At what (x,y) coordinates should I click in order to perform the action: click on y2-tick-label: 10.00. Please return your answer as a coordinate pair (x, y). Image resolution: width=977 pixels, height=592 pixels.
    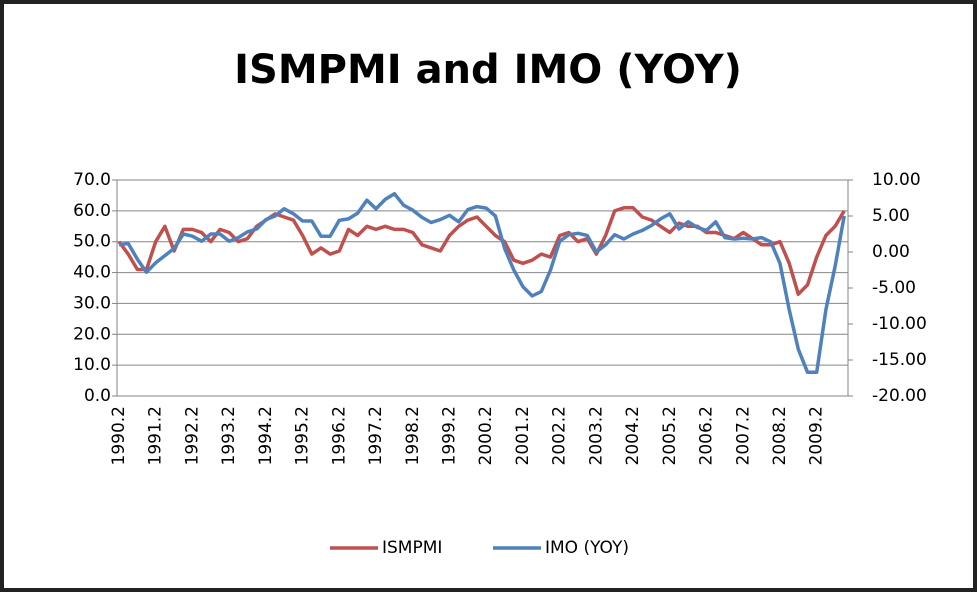
    Looking at the image, I should click on (896, 180).